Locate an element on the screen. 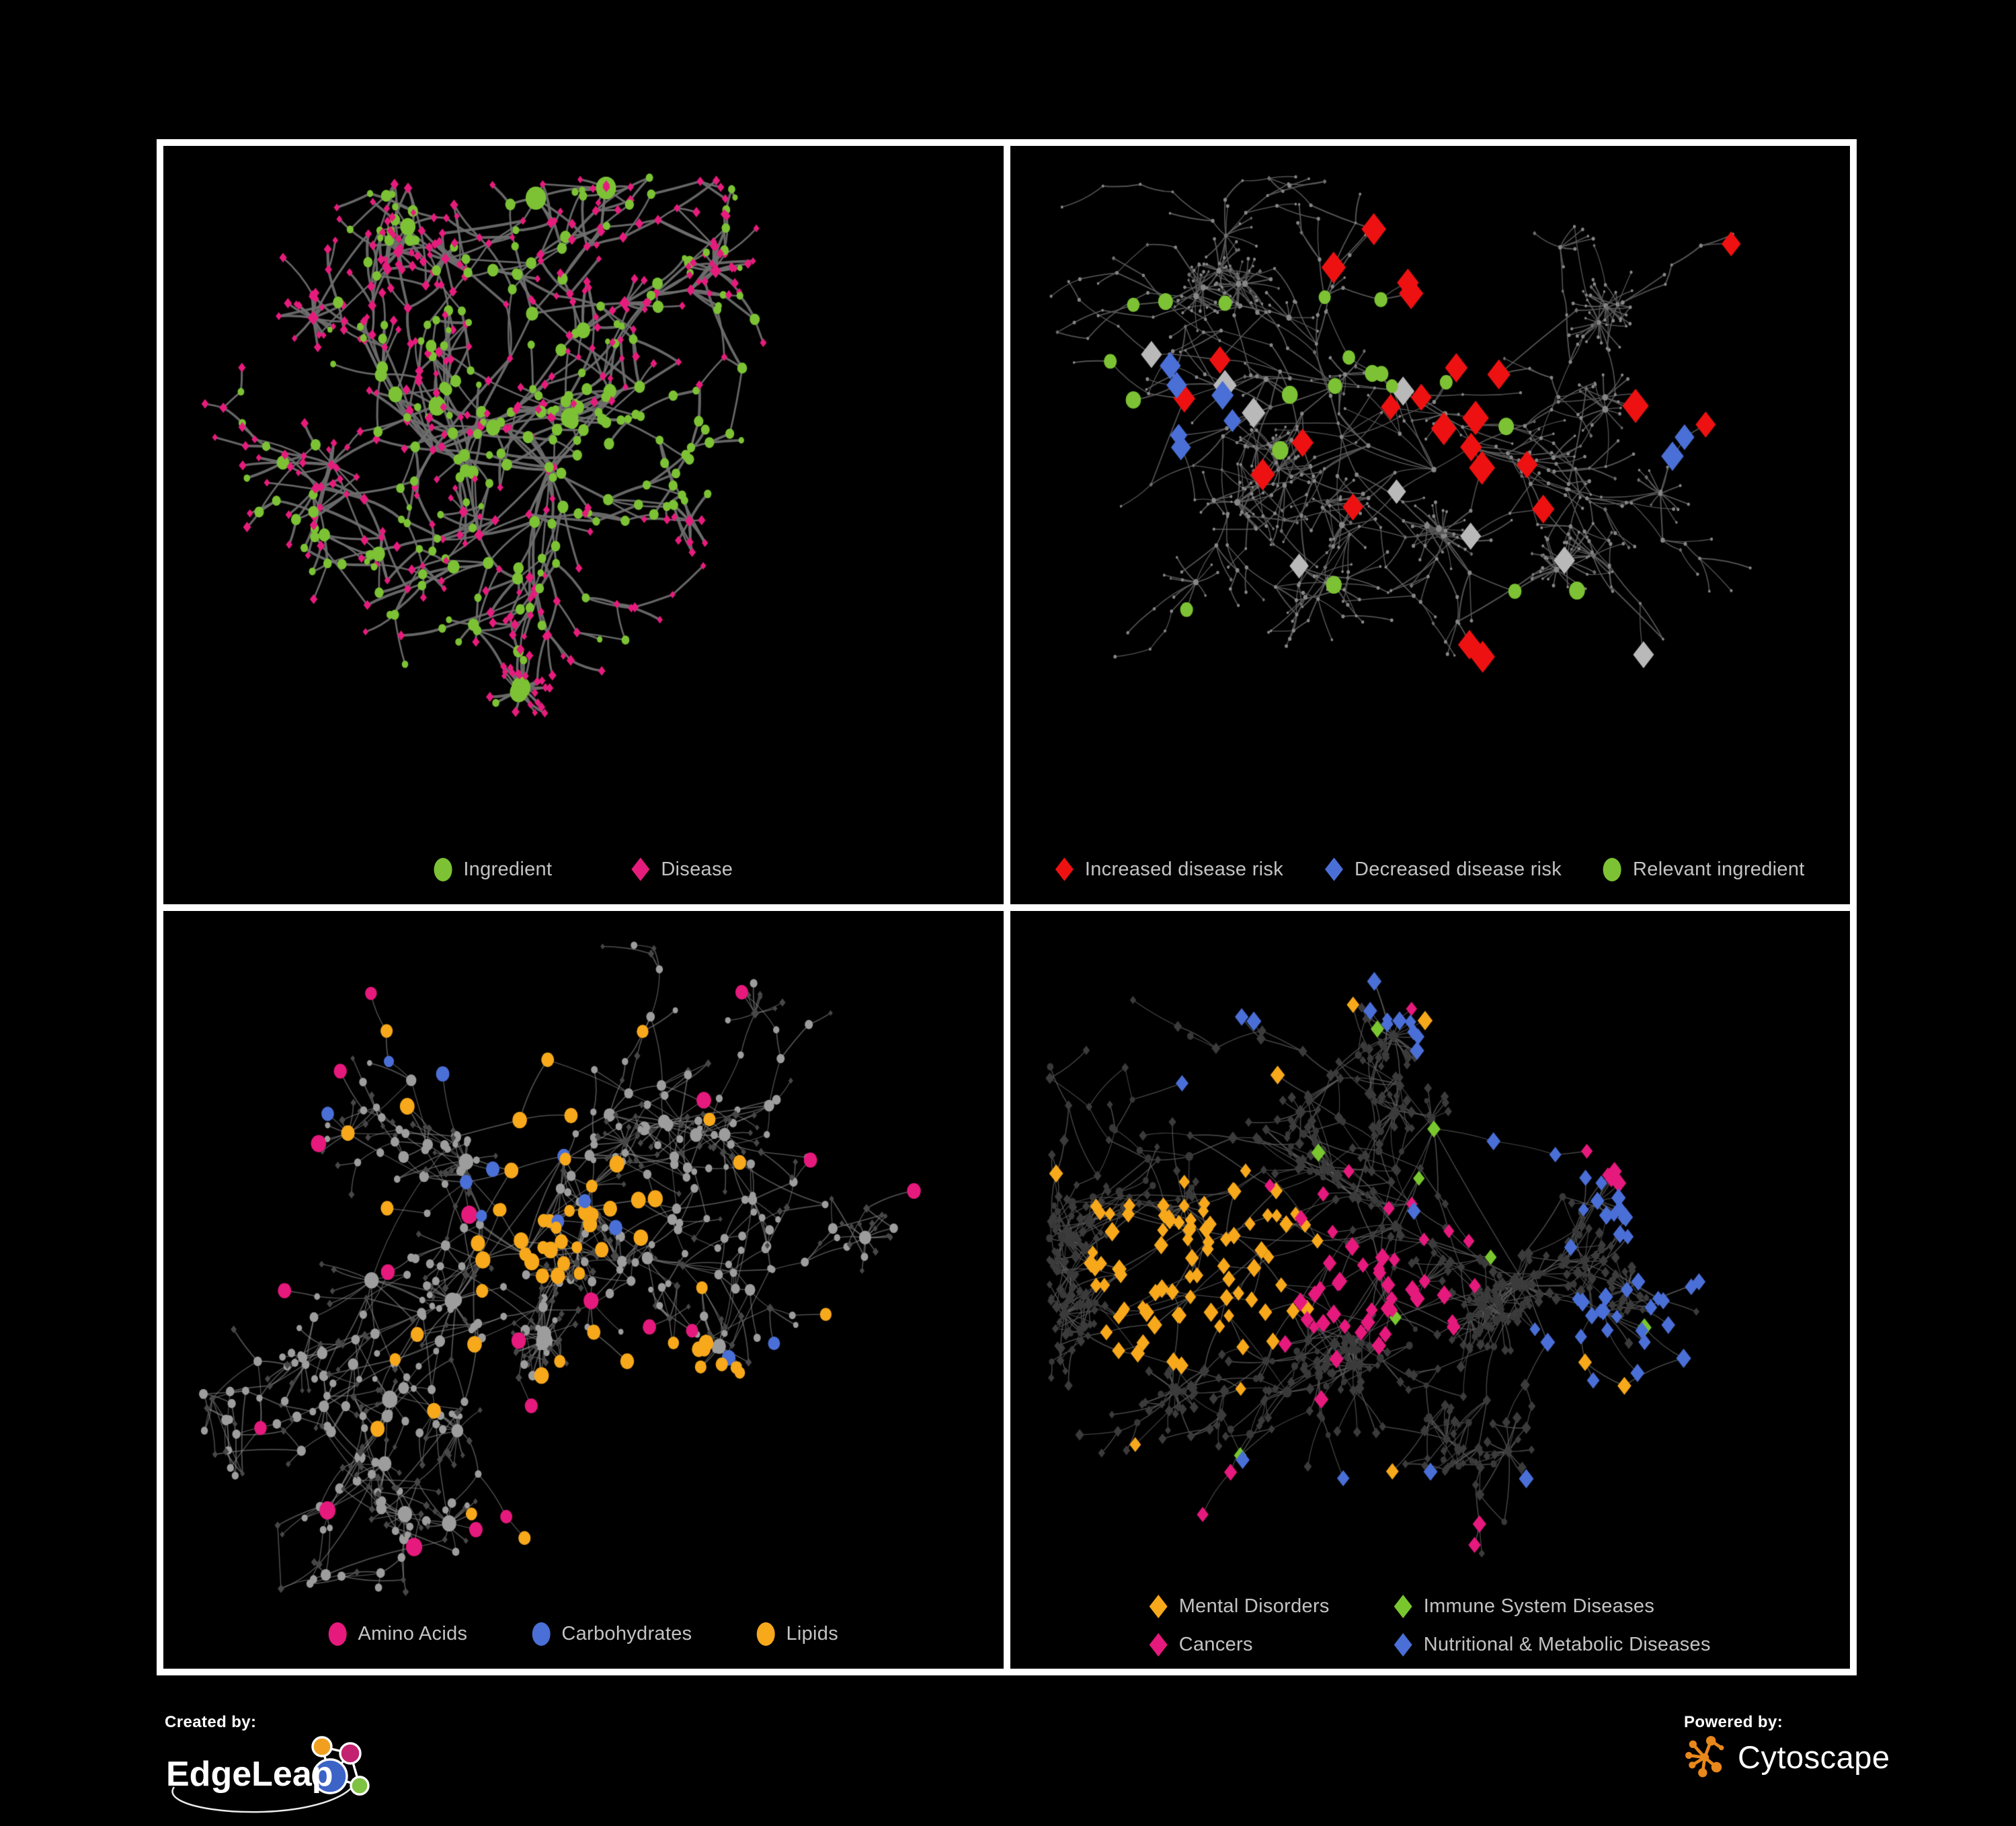  decreased-risk-marker-icon is located at coordinates (1334, 869).